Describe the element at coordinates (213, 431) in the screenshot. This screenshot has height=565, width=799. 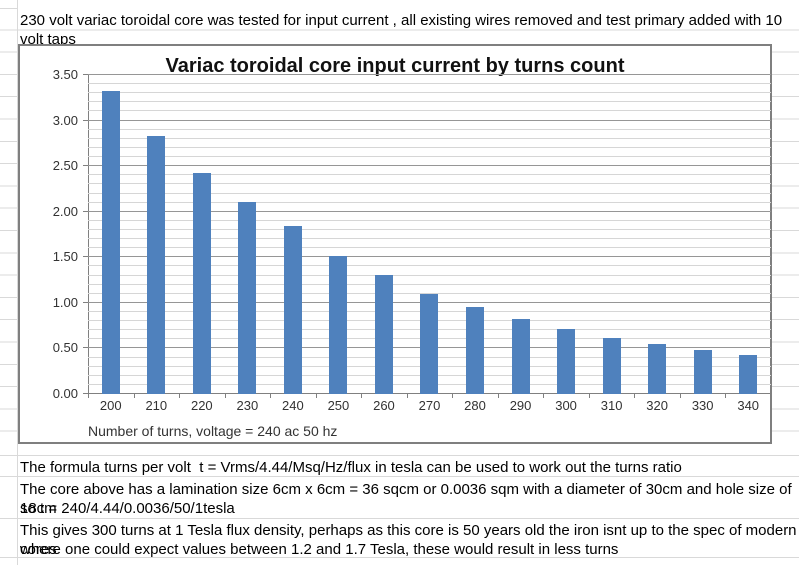
I see `x-axis-title: Number of turns, voltage = 240 ac 50 hz` at that location.